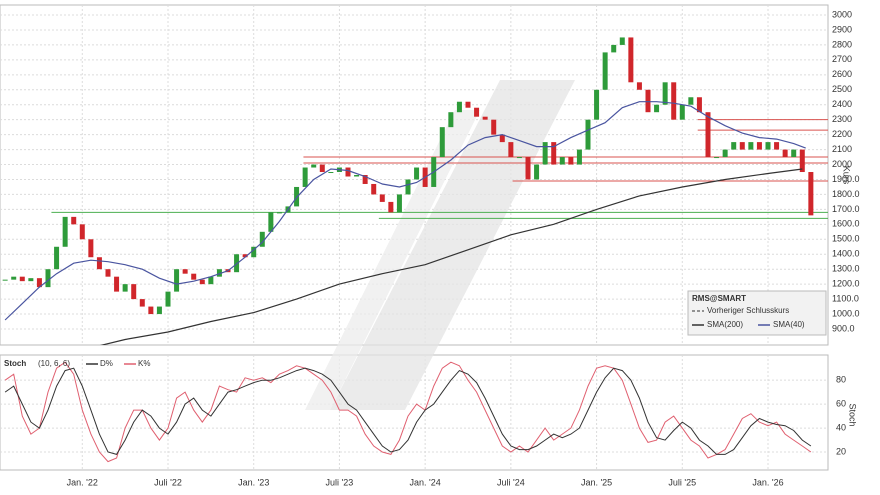 This screenshot has height=495, width=880. What do you see at coordinates (846, 239) in the screenshot?
I see `y-tick-label: 1500.0` at bounding box center [846, 239].